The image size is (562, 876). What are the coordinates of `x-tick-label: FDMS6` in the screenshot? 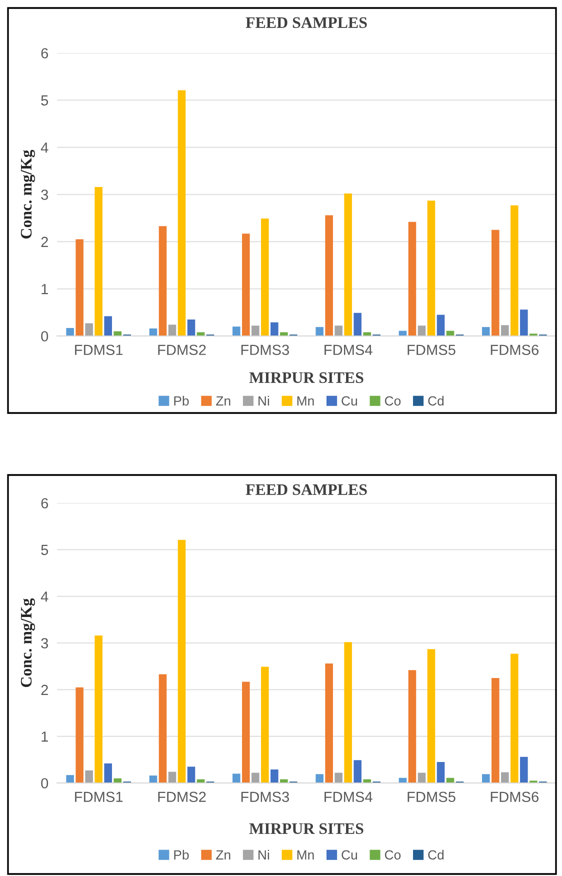 It's located at (514, 797).